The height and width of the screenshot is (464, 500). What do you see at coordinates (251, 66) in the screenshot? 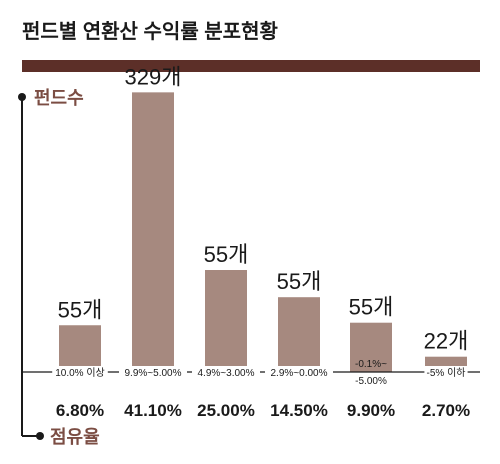
I see `title-rule` at bounding box center [251, 66].